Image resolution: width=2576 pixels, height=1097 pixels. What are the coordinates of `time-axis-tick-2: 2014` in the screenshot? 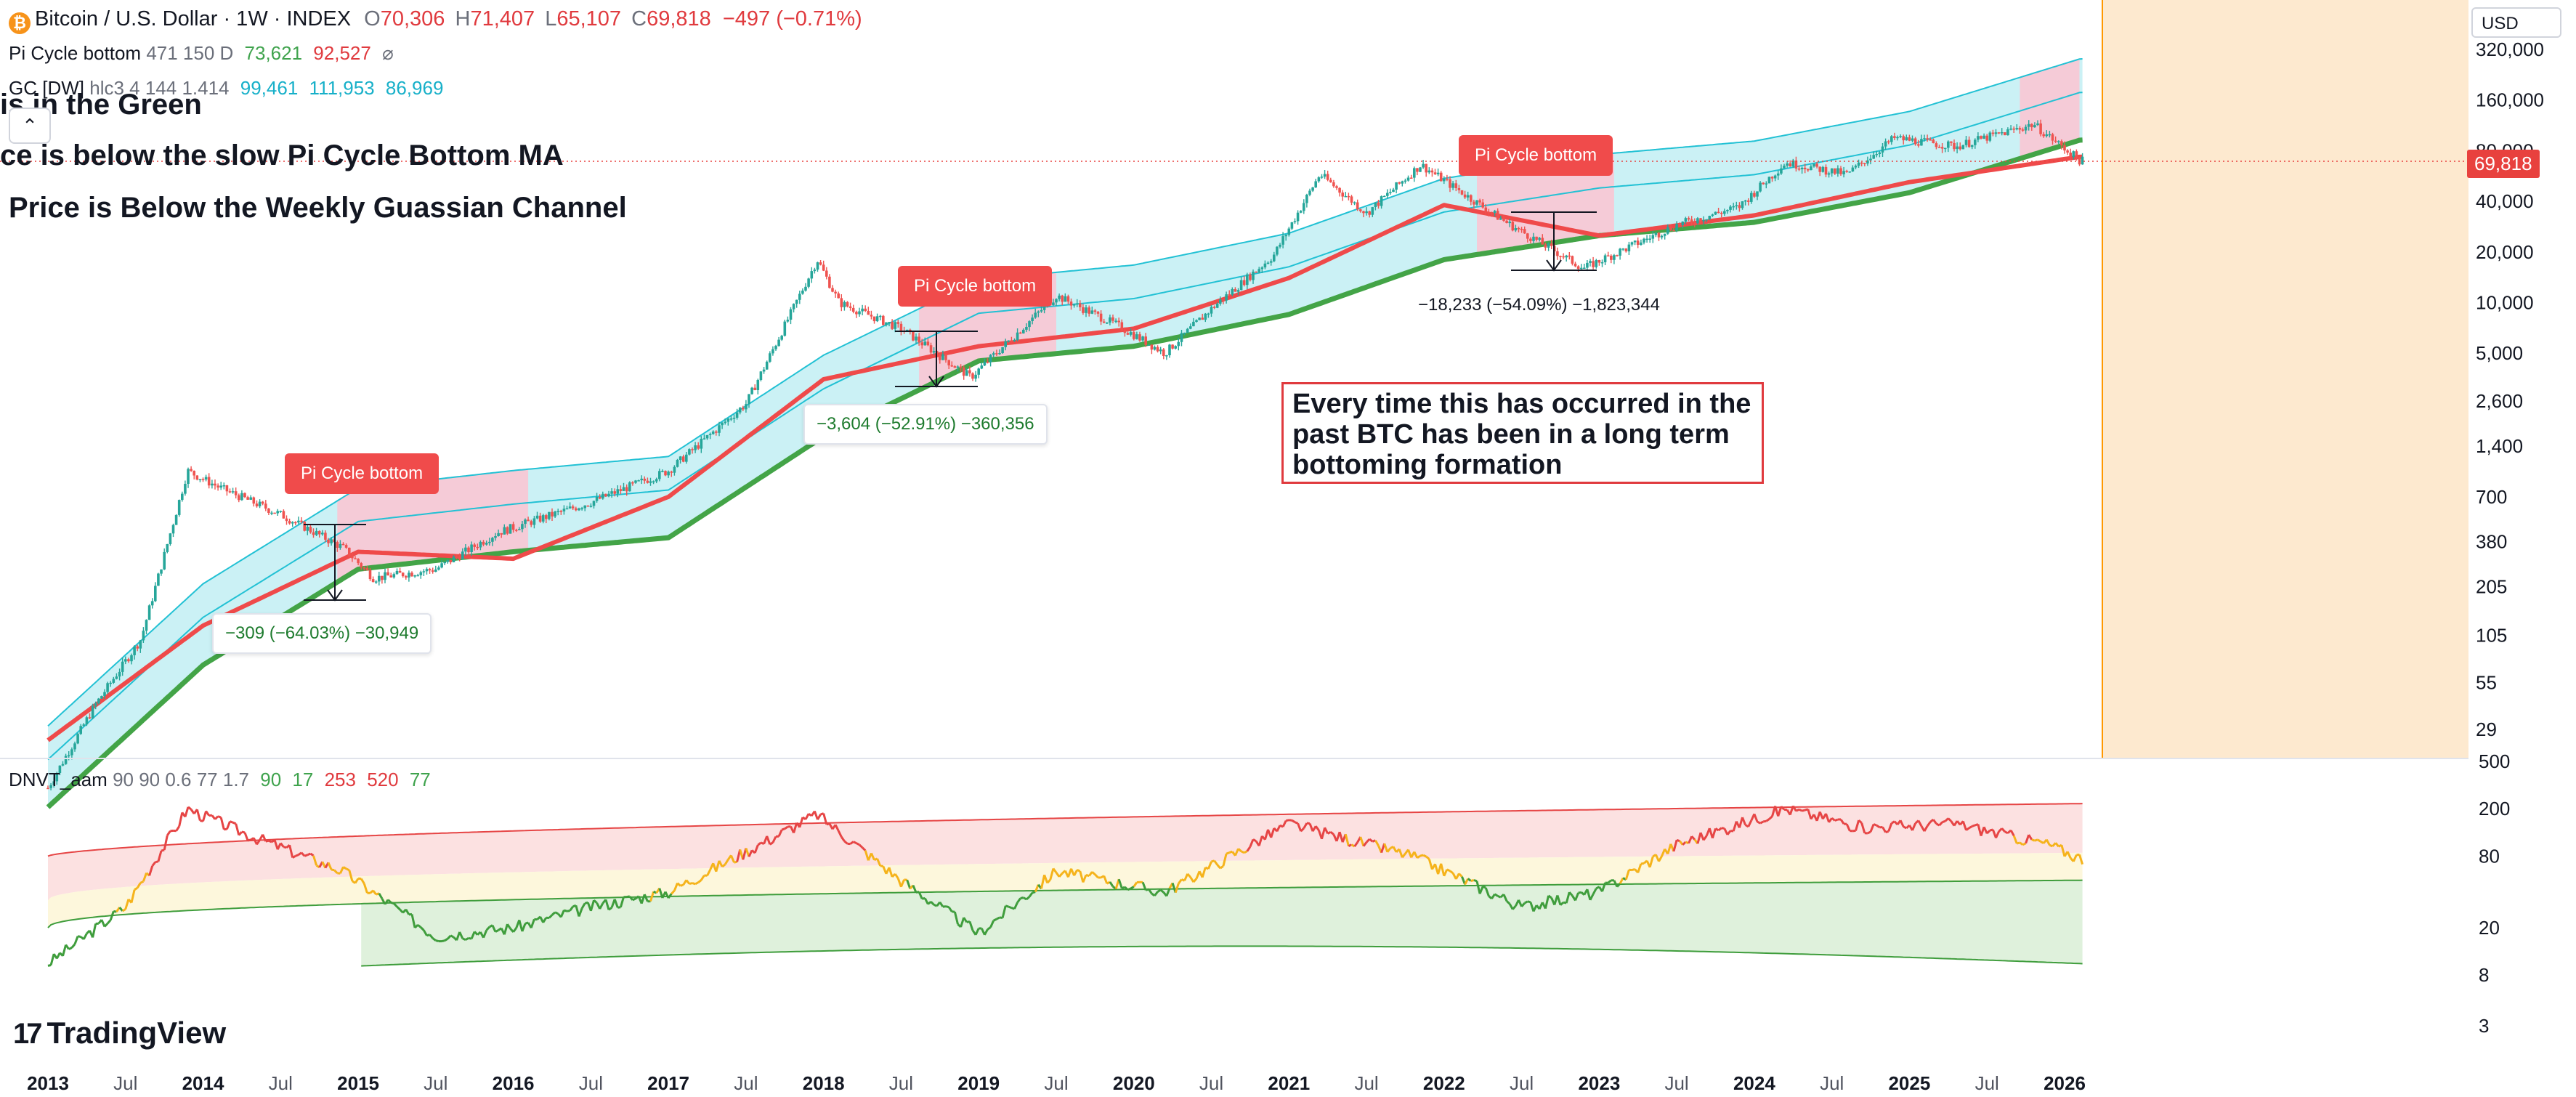 It's located at (203, 1083).